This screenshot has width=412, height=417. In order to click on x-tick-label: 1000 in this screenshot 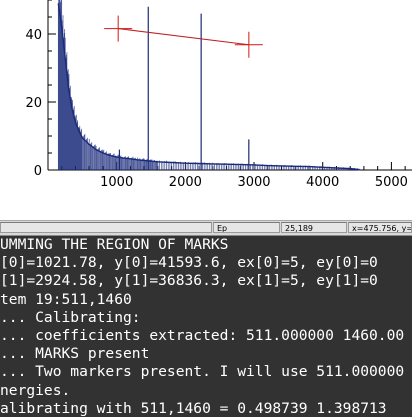, I will do `click(116, 182)`.